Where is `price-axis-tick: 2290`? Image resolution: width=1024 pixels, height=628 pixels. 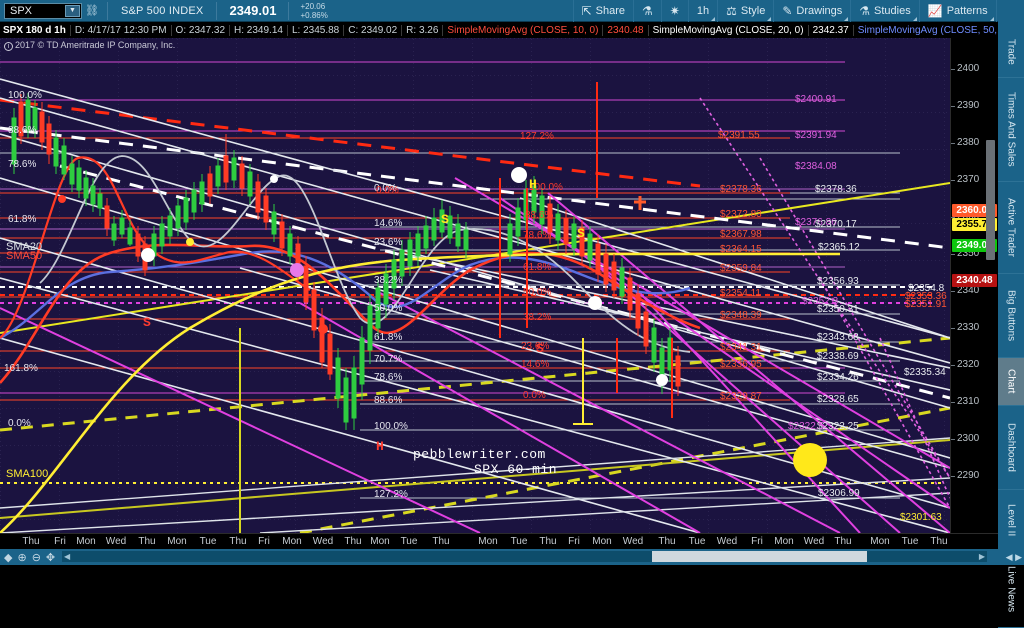 price-axis-tick: 2290 is located at coordinates (965, 475).